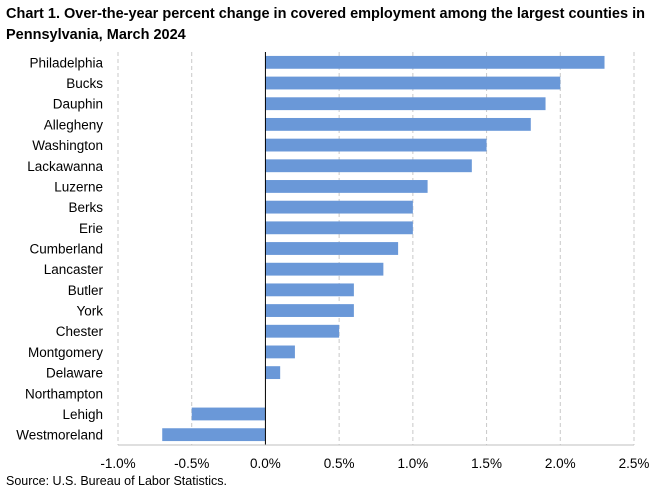 This screenshot has height=492, width=660. Describe the element at coordinates (368, 166) in the screenshot. I see `bar-lackawanna` at that location.